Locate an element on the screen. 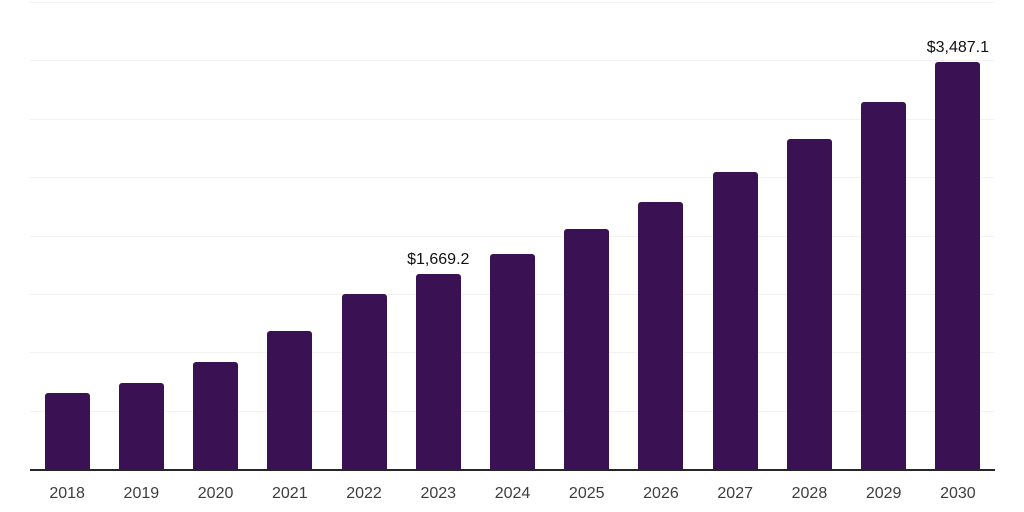  x-axis-tick-2029: 2029 is located at coordinates (883, 493).